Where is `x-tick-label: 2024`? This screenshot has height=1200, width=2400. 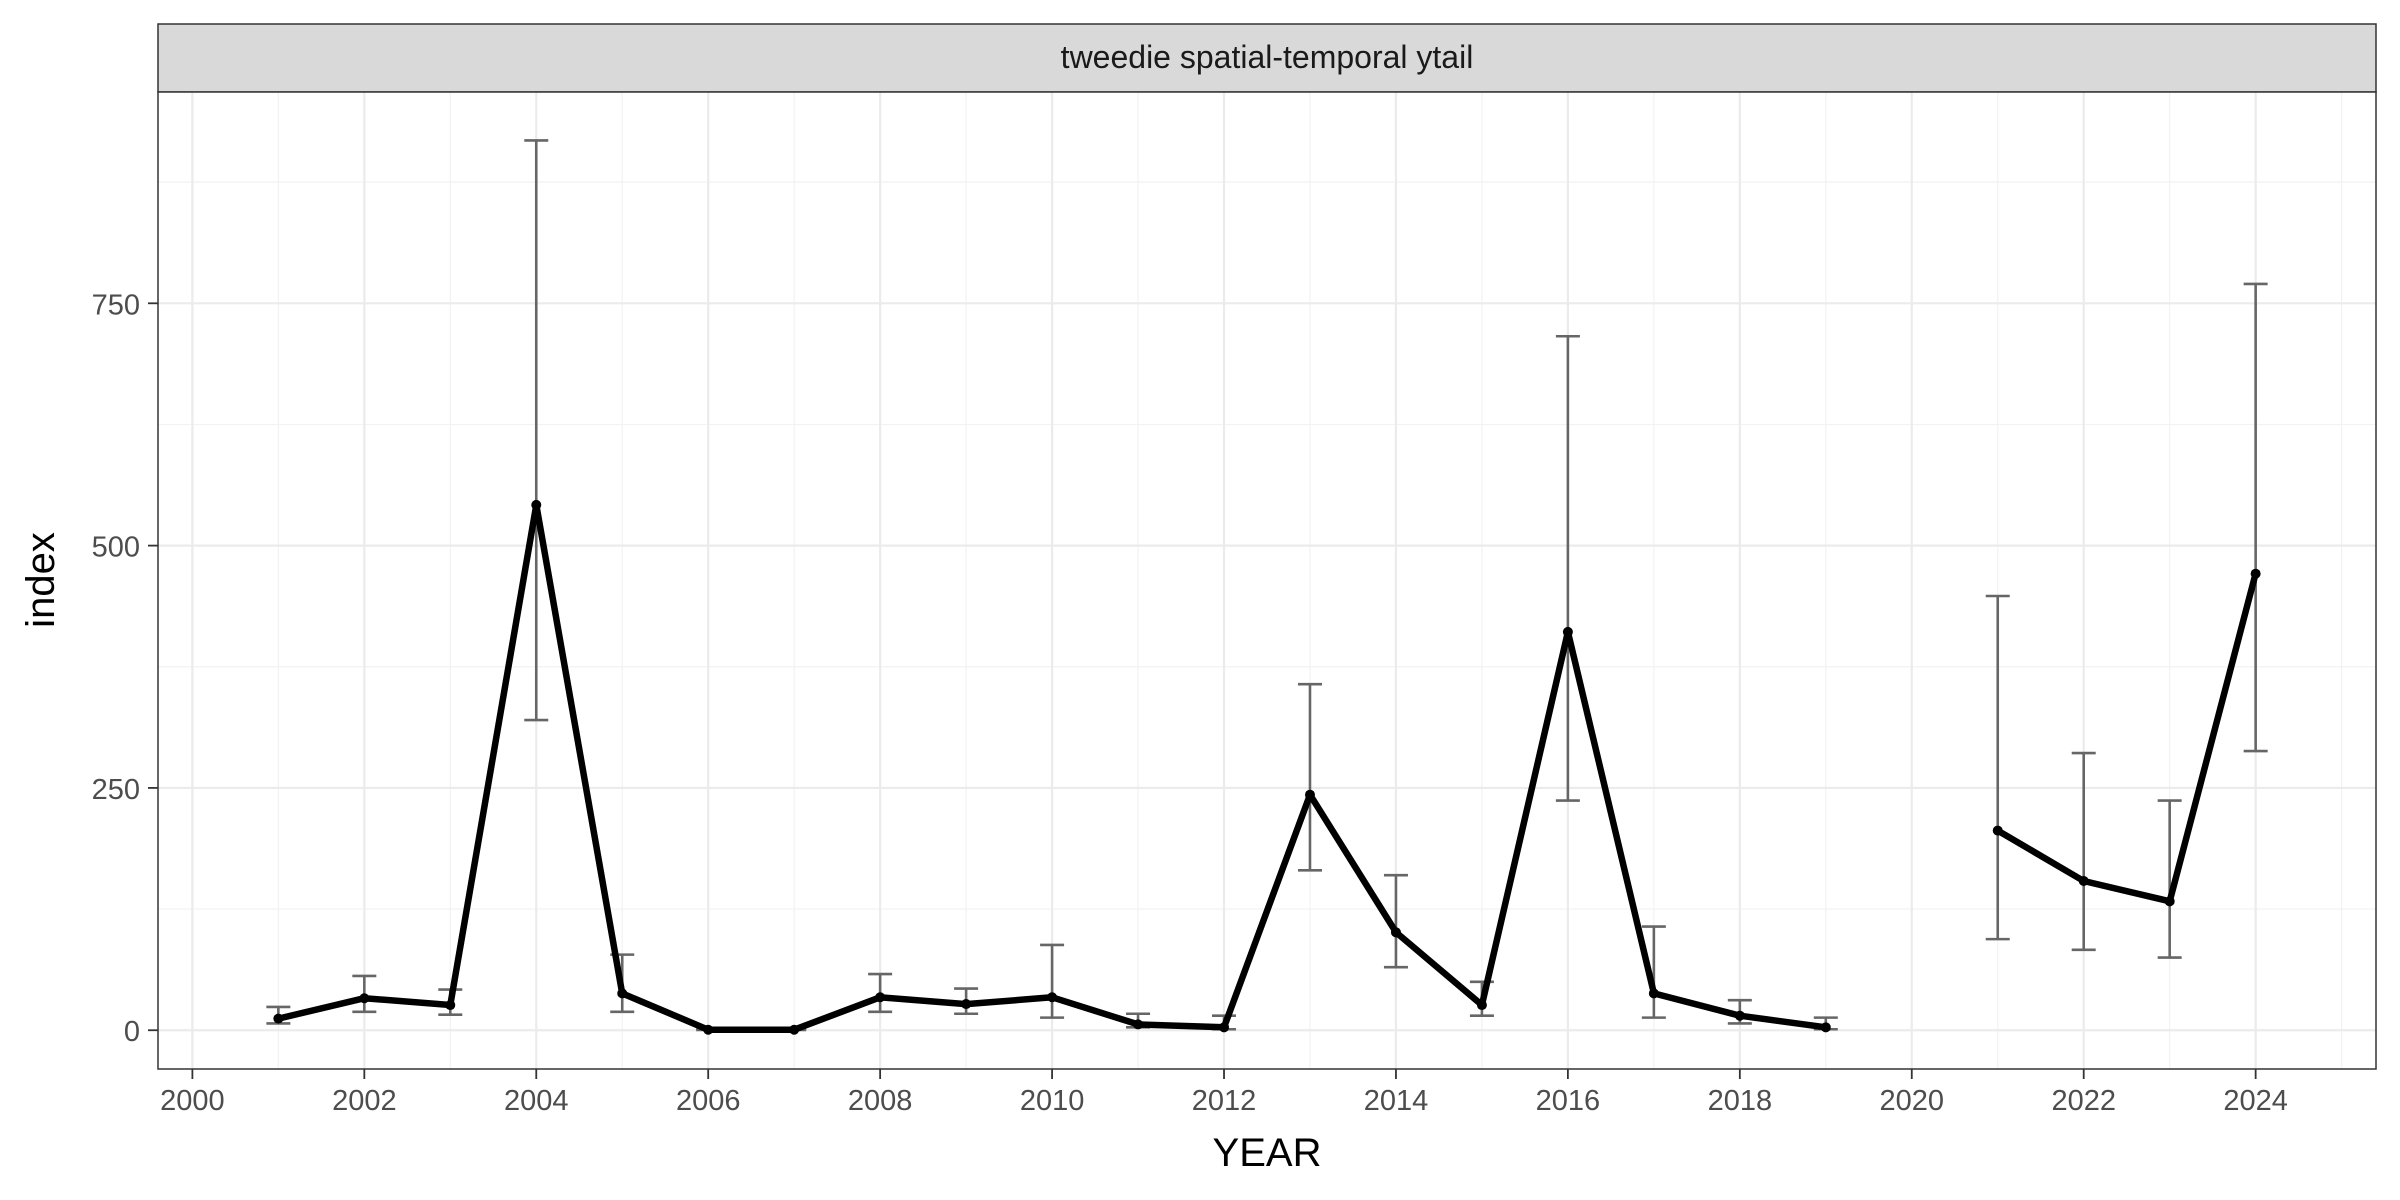 x-tick-label: 2024 is located at coordinates (2255, 1101).